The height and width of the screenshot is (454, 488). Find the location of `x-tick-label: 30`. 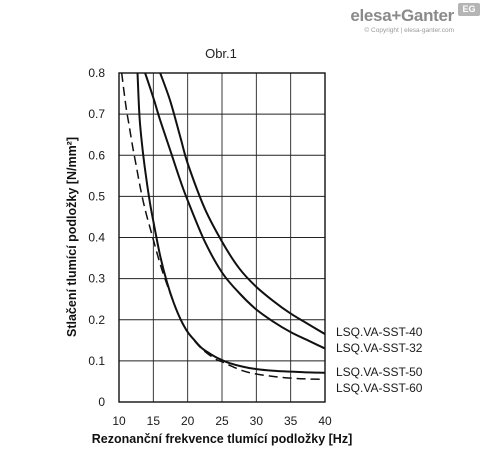

x-tick-label: 30 is located at coordinates (257, 421).